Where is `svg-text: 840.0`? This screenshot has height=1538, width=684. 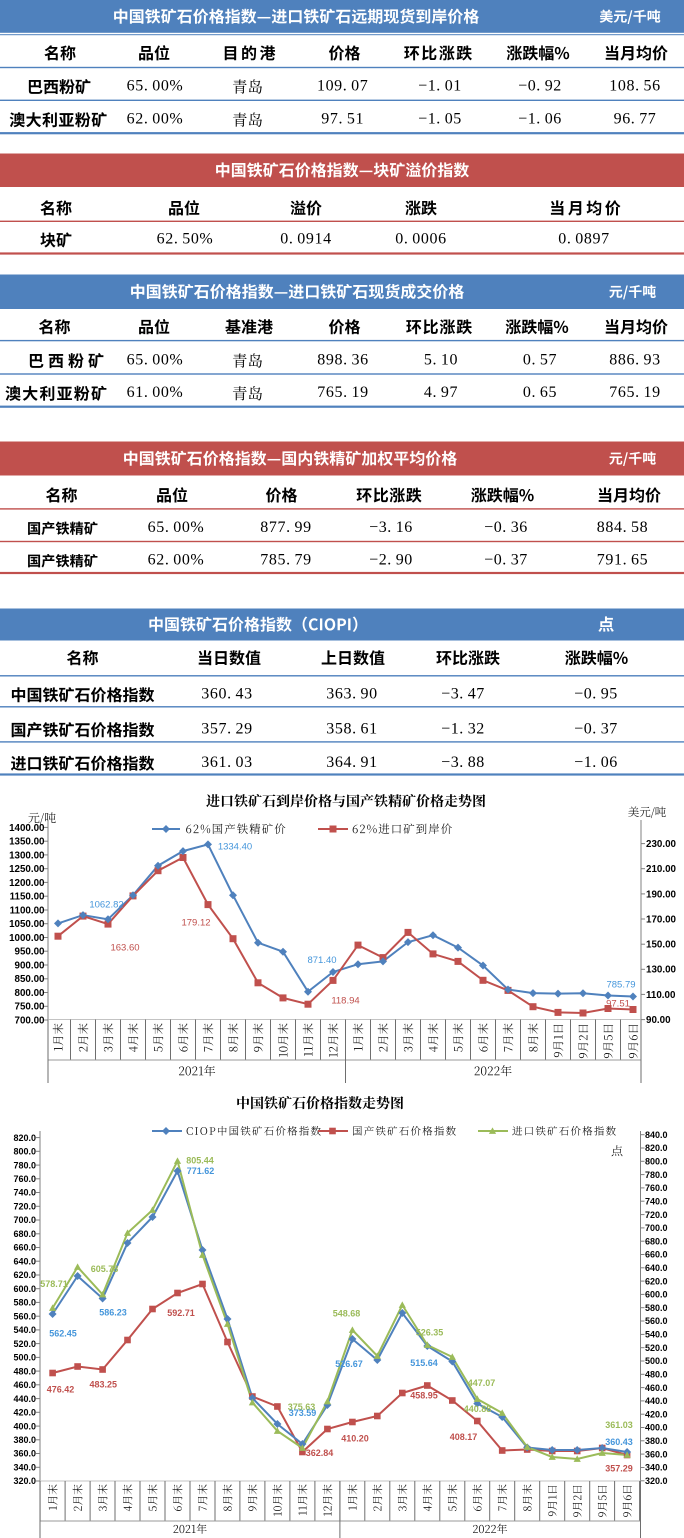 svg-text: 840.0 is located at coordinates (656, 1135).